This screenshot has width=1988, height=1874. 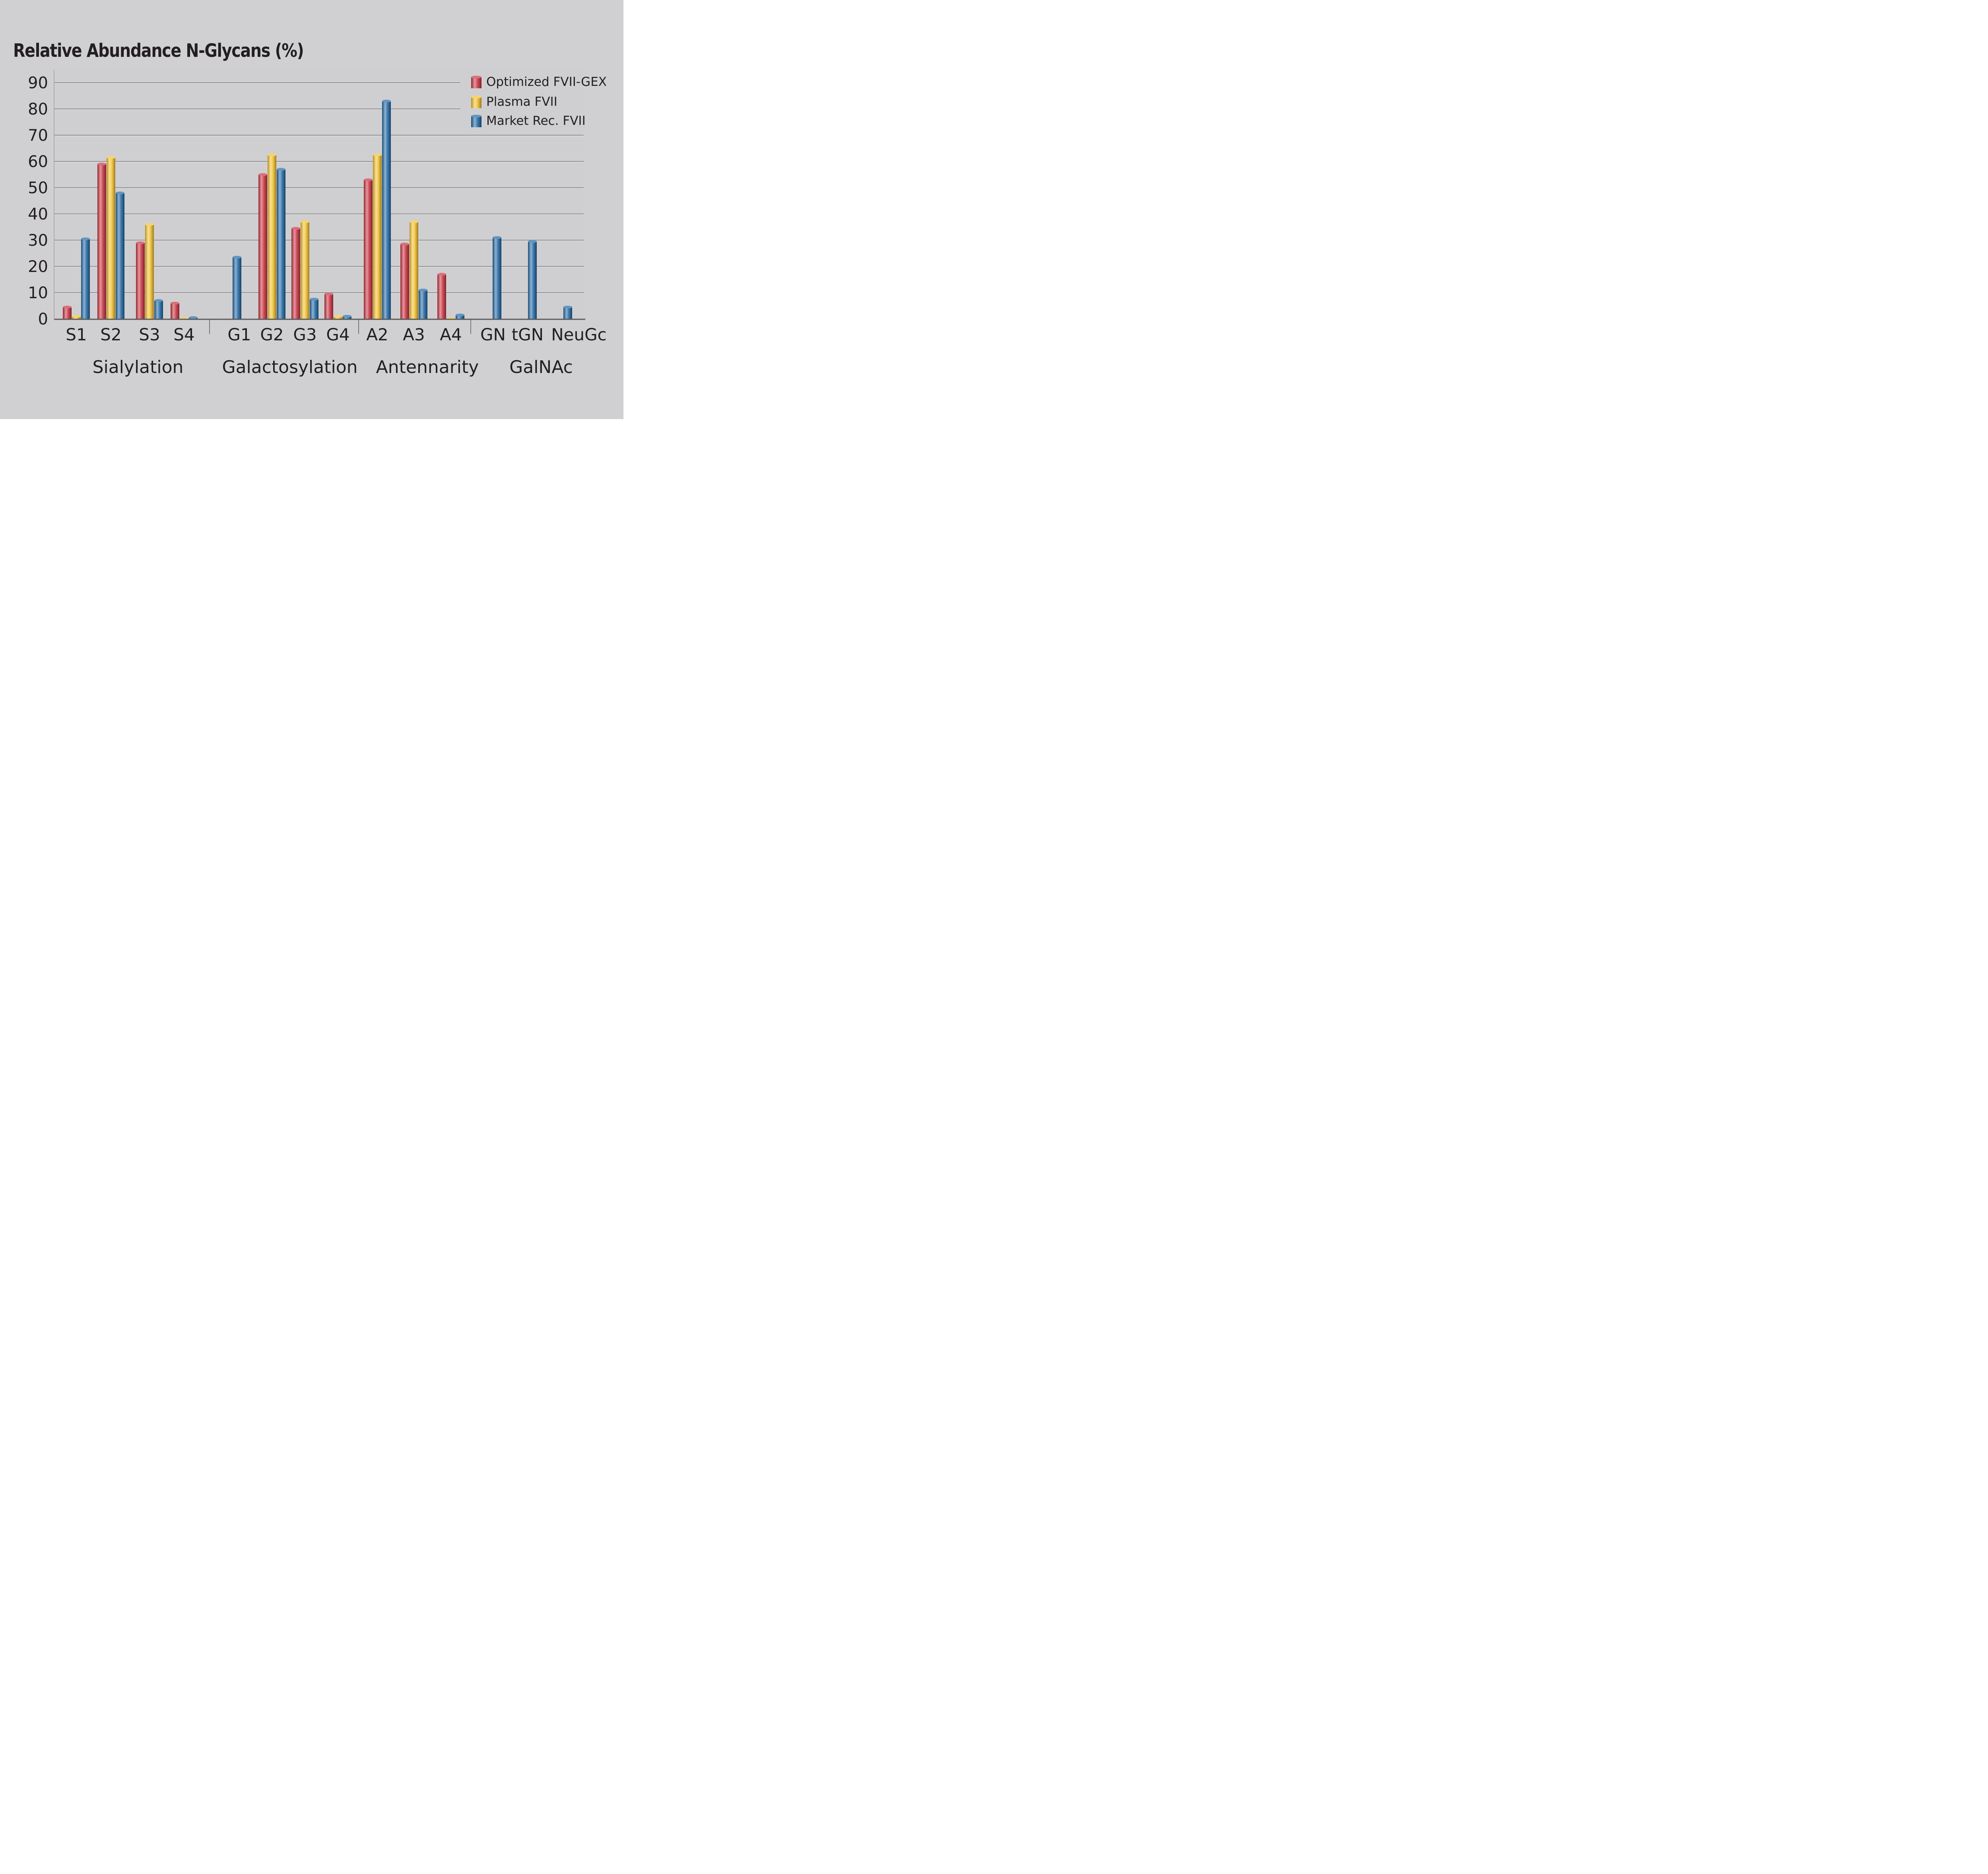 What do you see at coordinates (43, 319) in the screenshot?
I see `y-tick-label: 0` at bounding box center [43, 319].